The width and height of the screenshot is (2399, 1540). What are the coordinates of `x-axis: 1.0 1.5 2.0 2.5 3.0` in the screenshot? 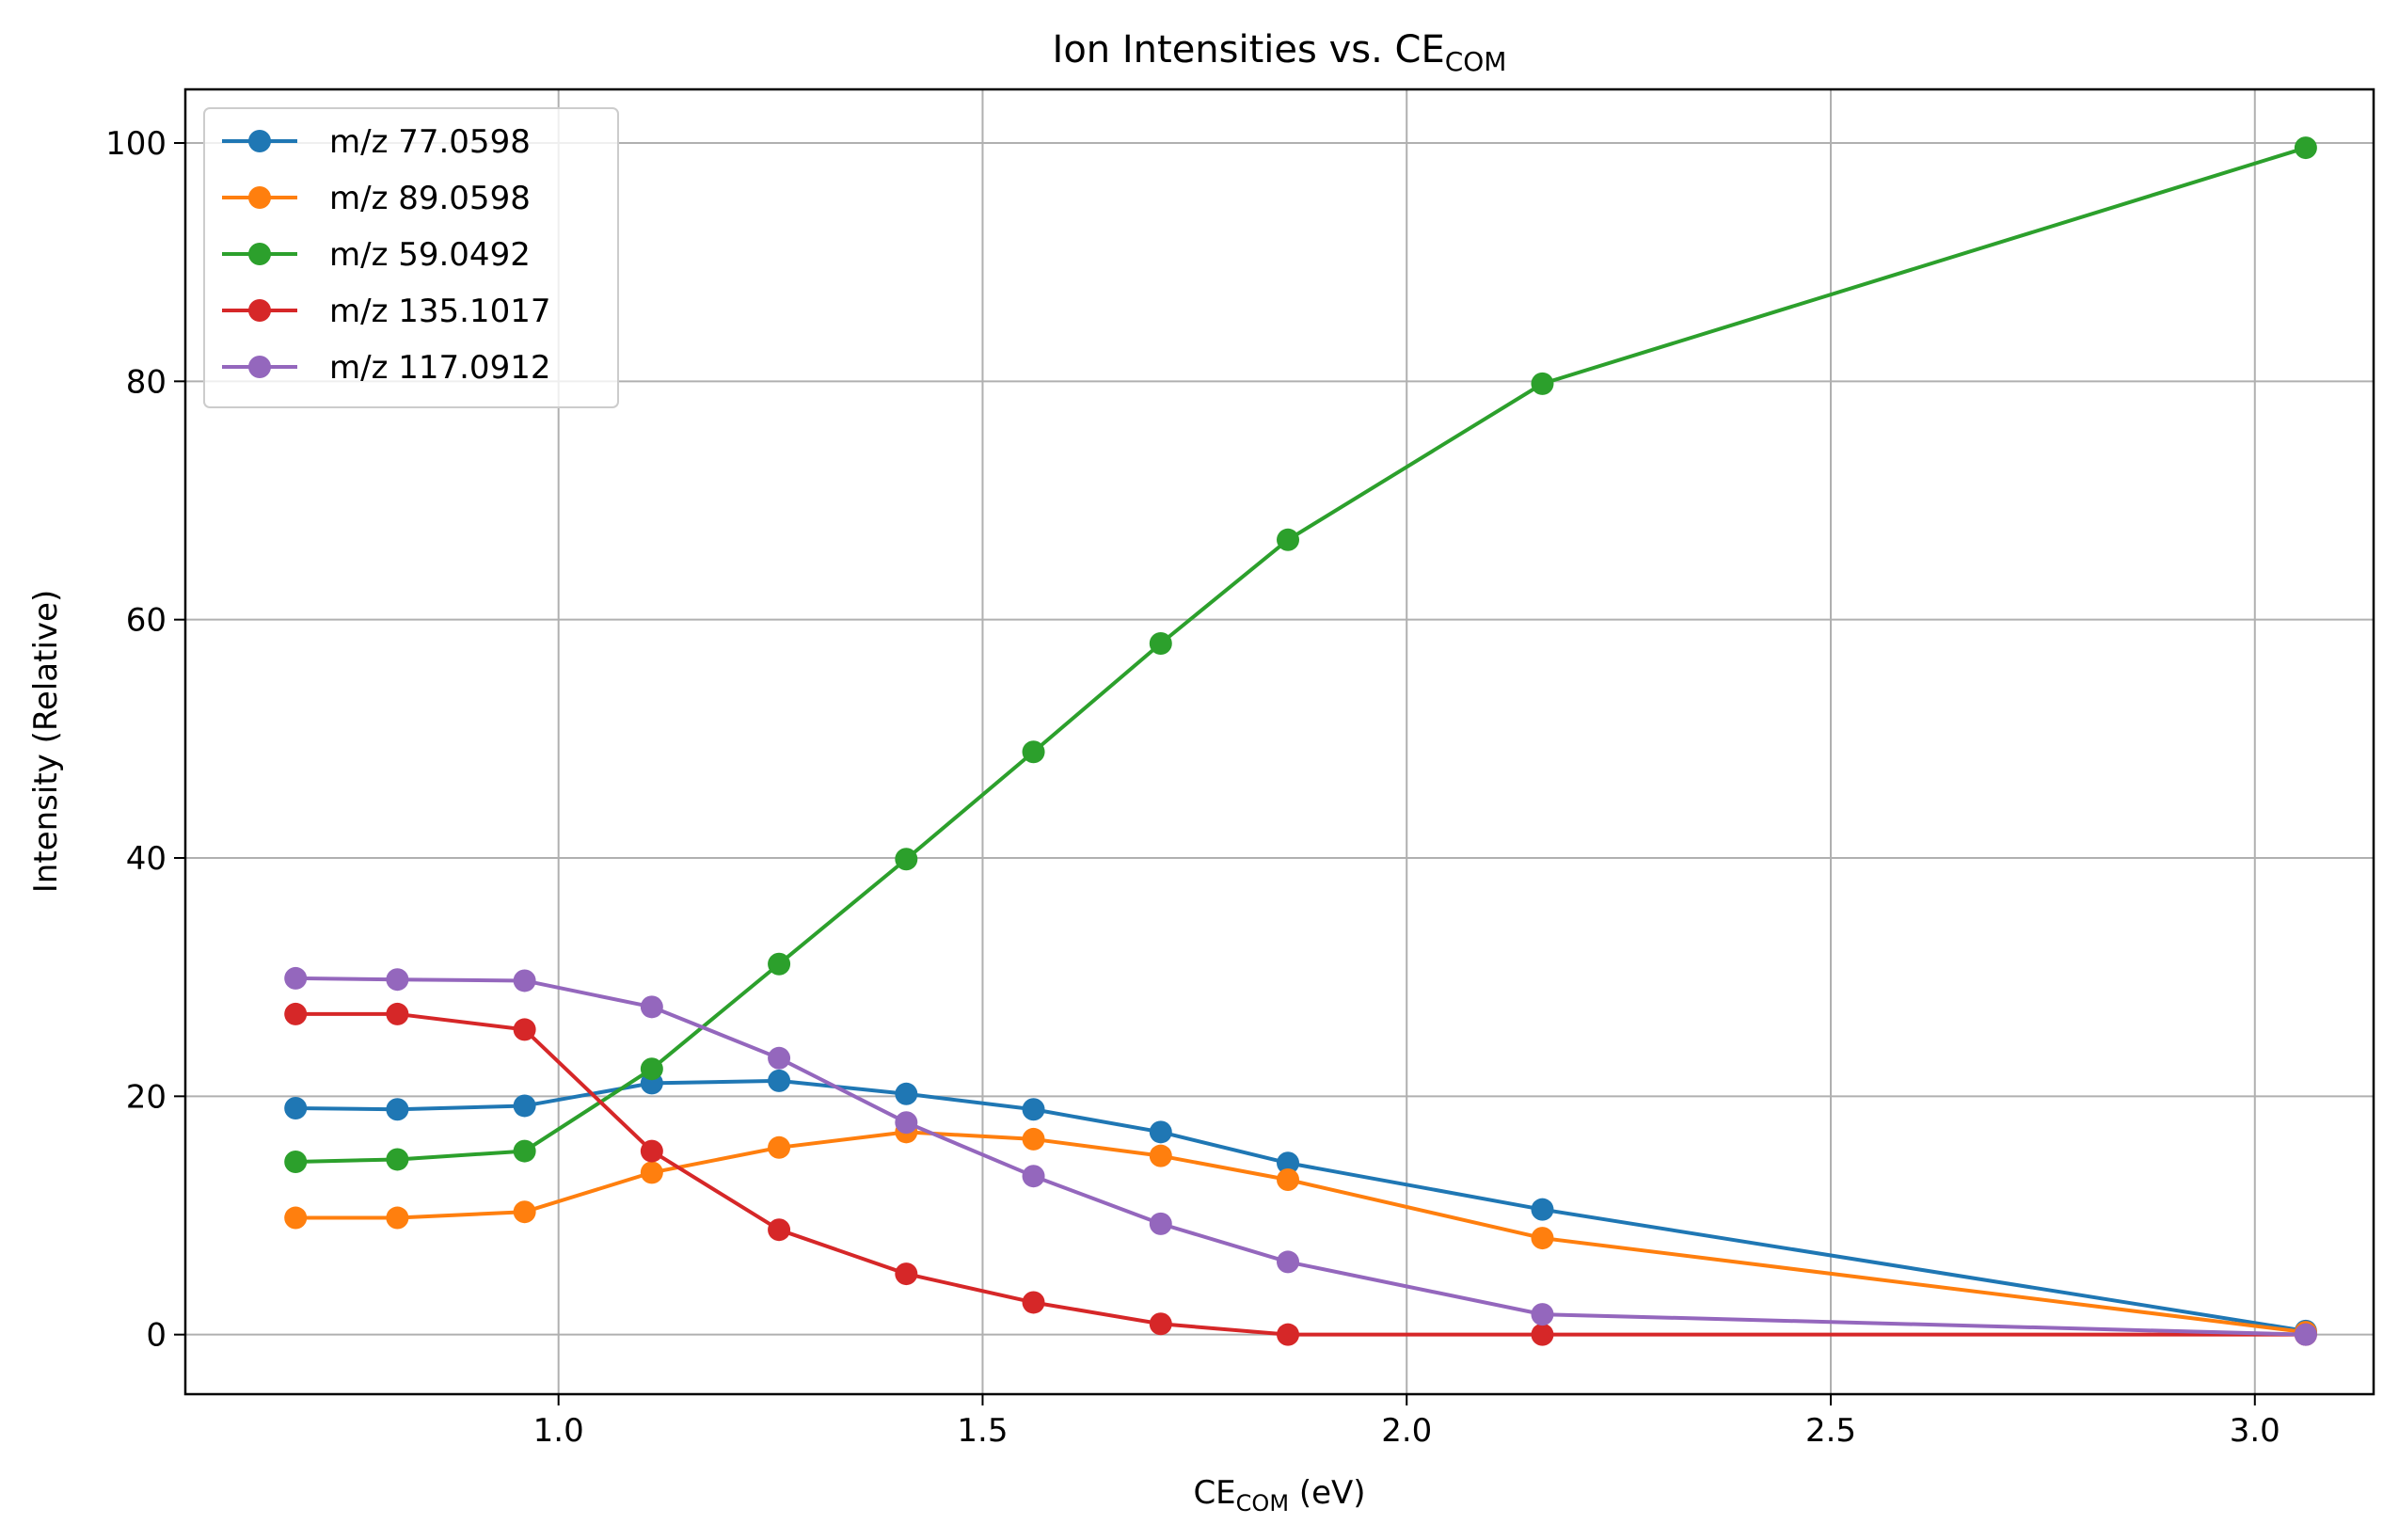 It's located at (1406, 1422).